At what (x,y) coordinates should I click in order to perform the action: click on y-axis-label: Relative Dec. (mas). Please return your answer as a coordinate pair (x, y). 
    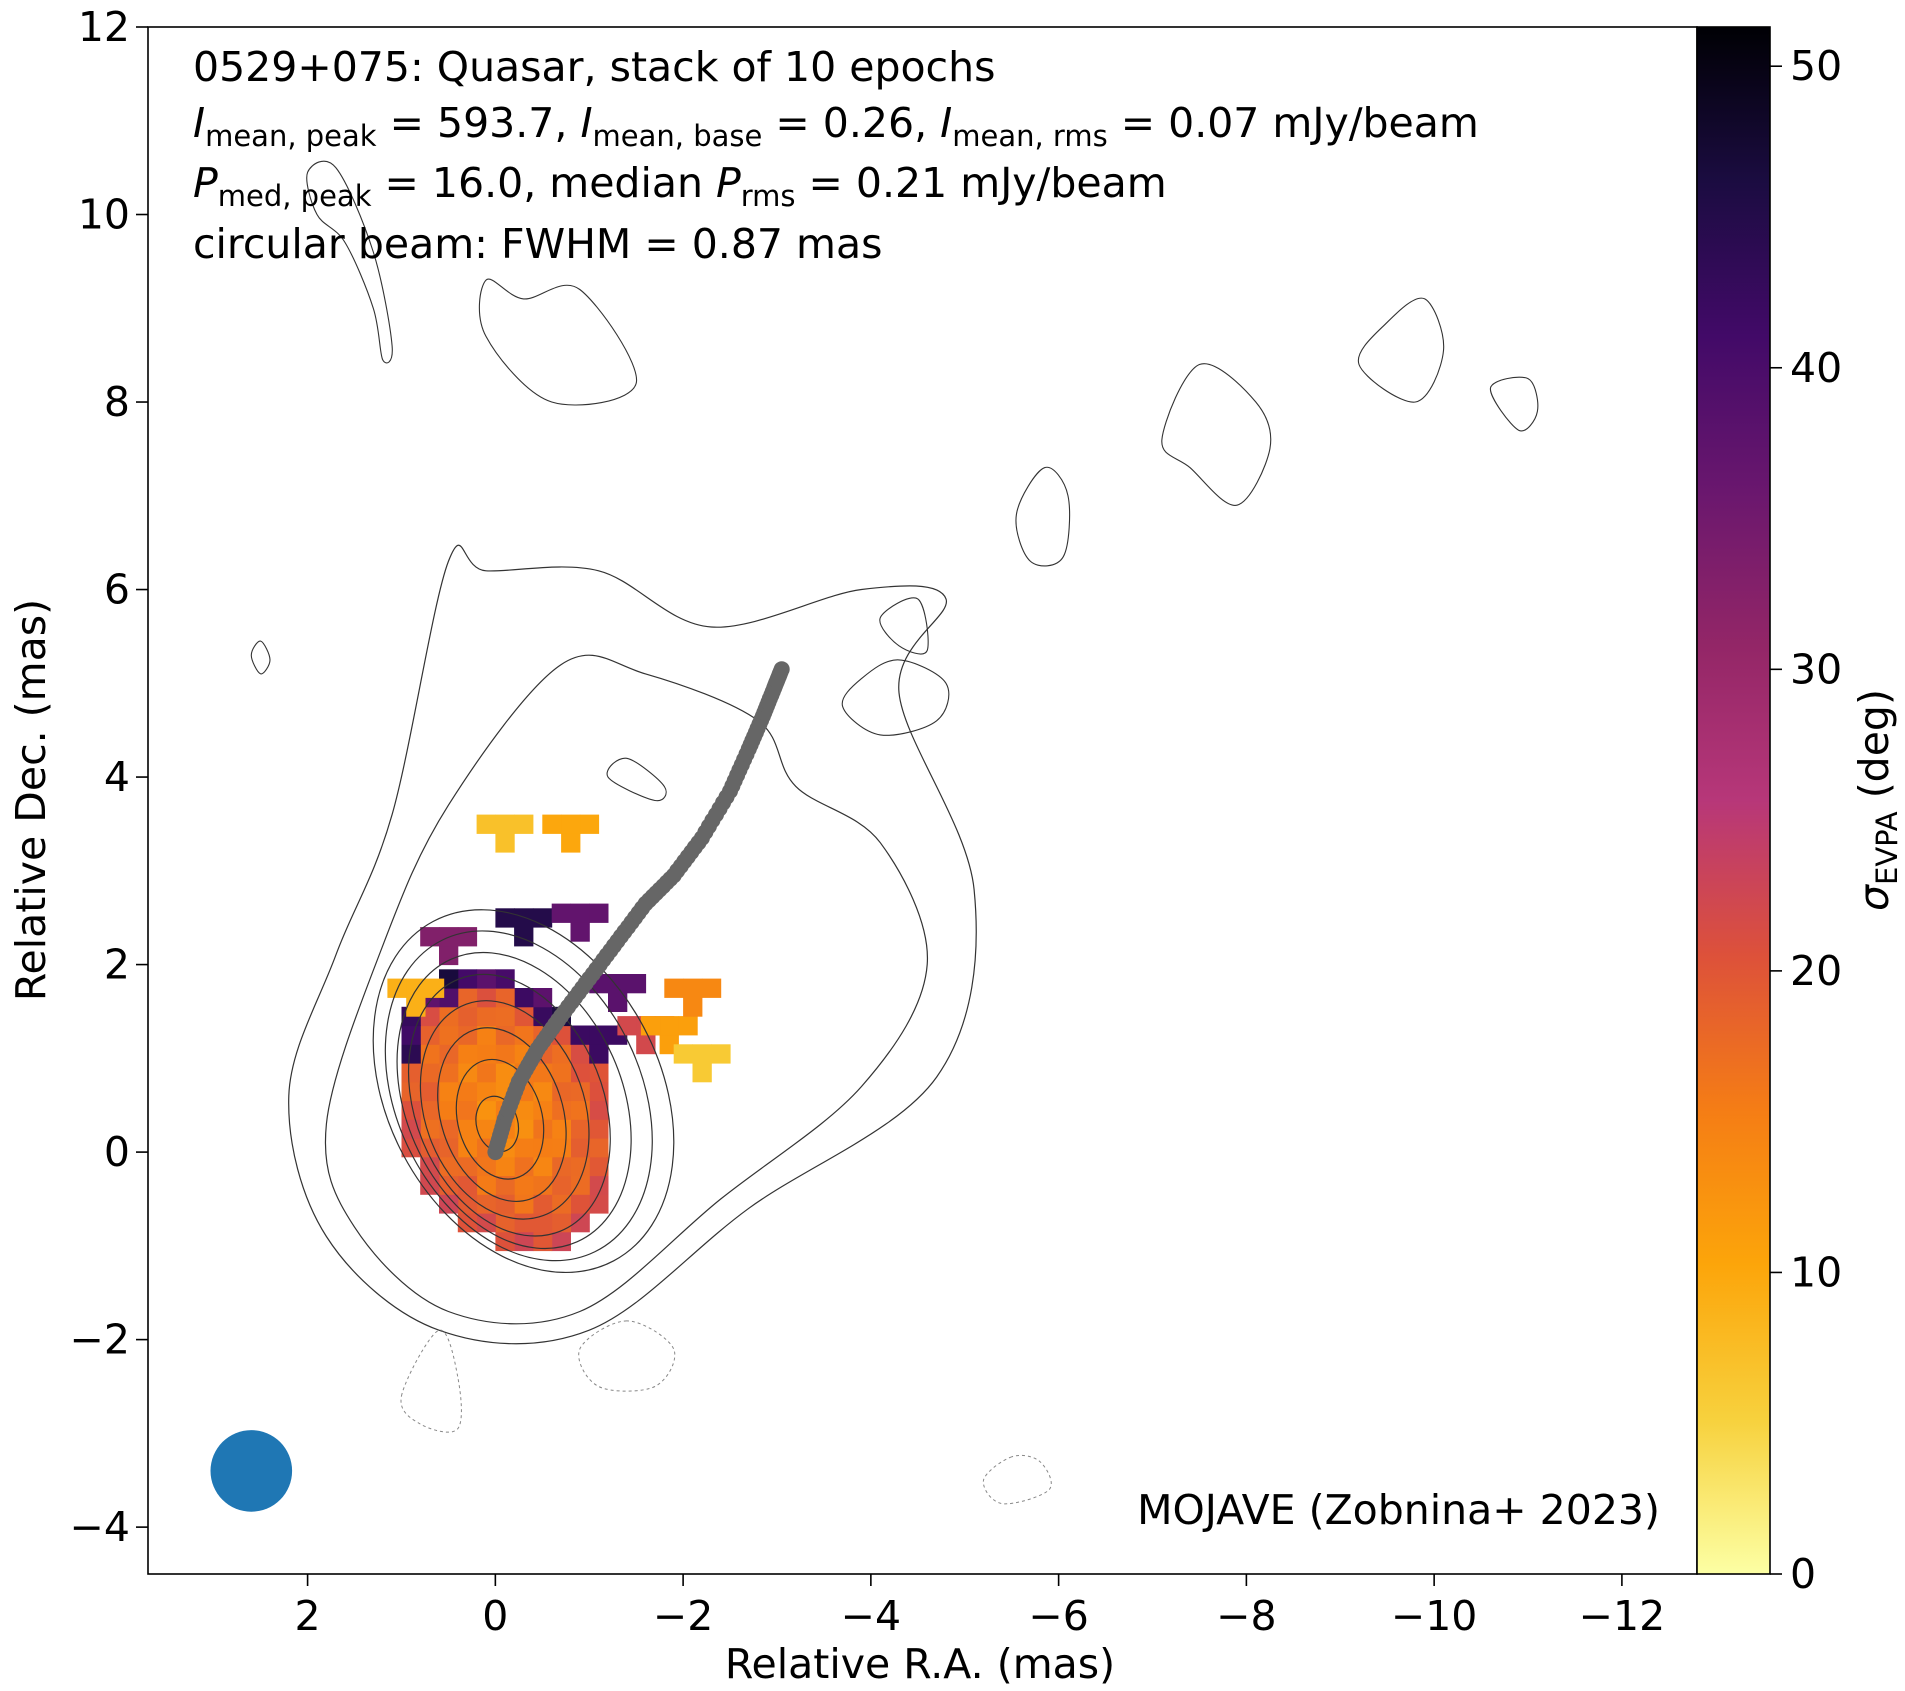
    Looking at the image, I should click on (31, 800).